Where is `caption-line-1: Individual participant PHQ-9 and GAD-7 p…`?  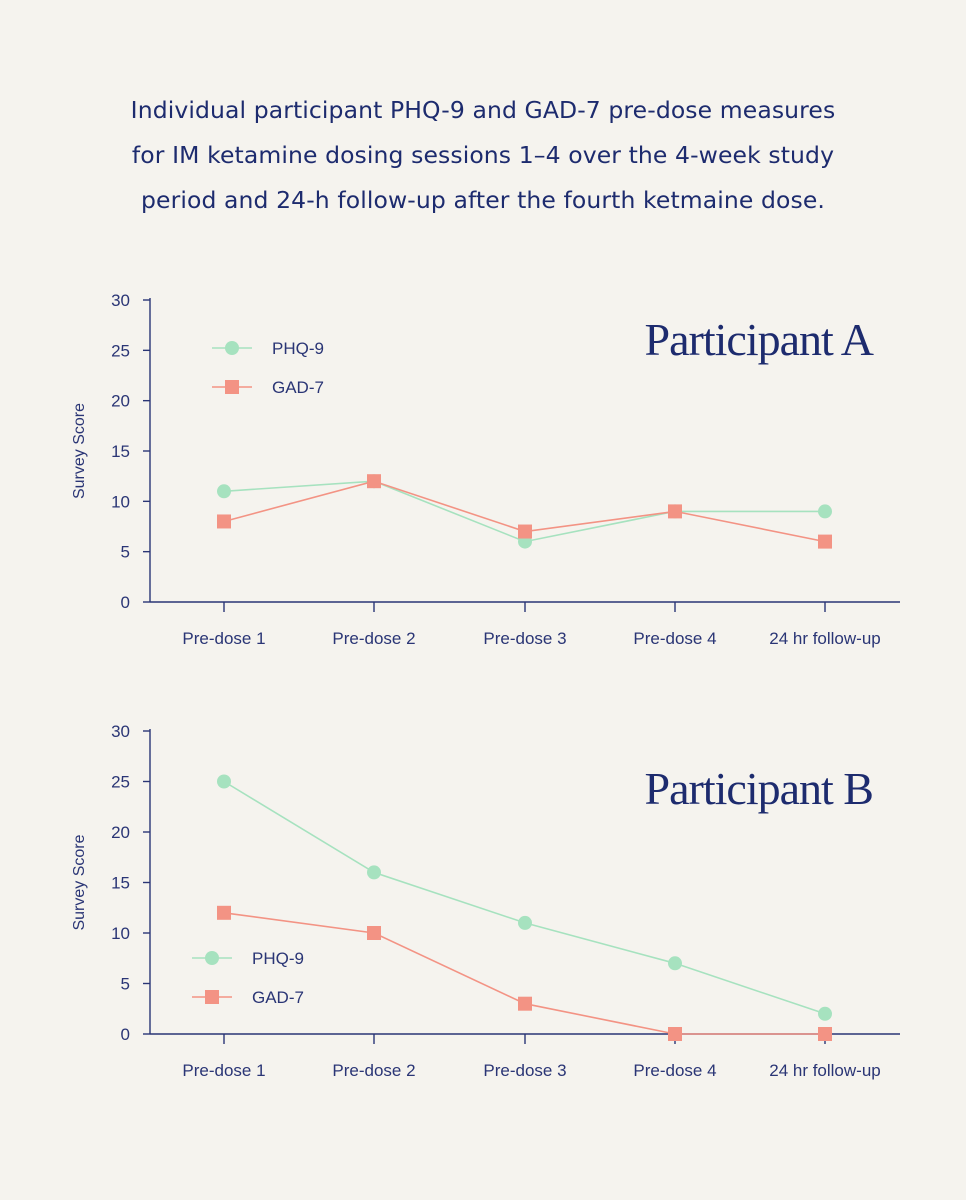
caption-line-1: Individual participant PHQ-9 and GAD-7 p… is located at coordinates (483, 110).